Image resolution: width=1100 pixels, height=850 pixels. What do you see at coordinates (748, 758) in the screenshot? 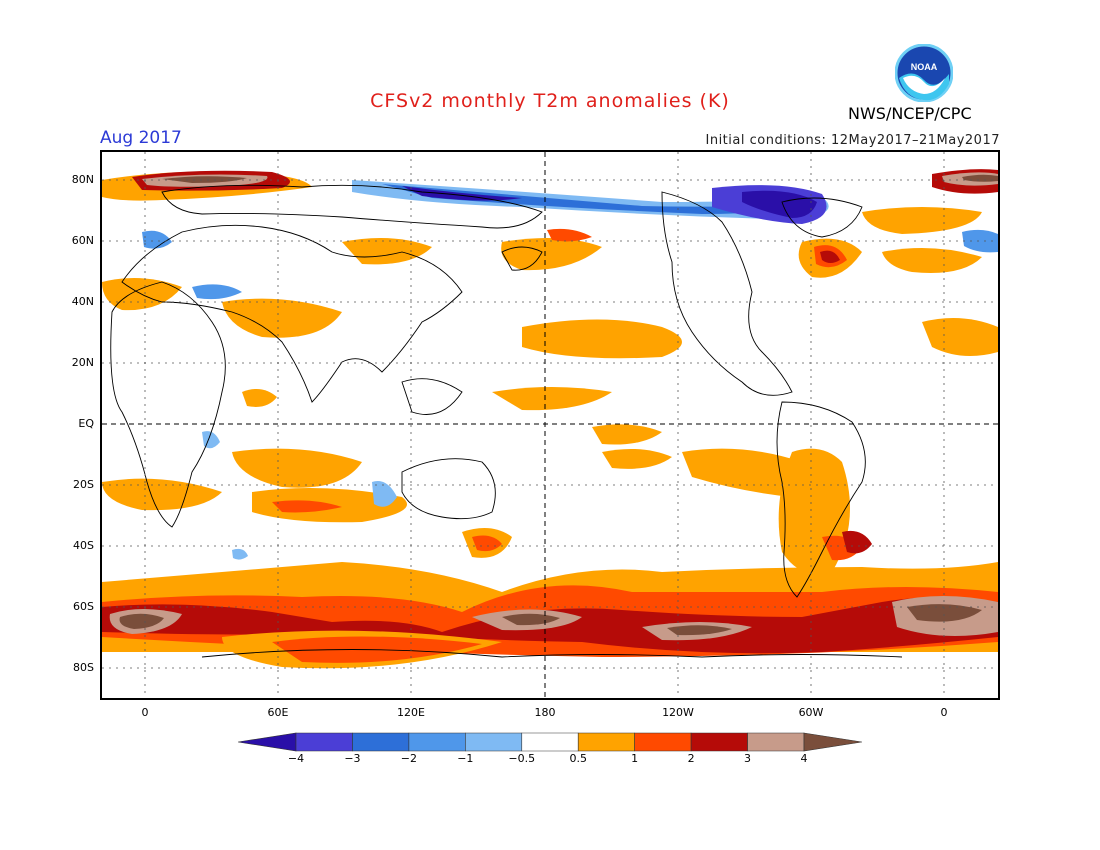
I see `colorbar-label: 3` at bounding box center [748, 758].